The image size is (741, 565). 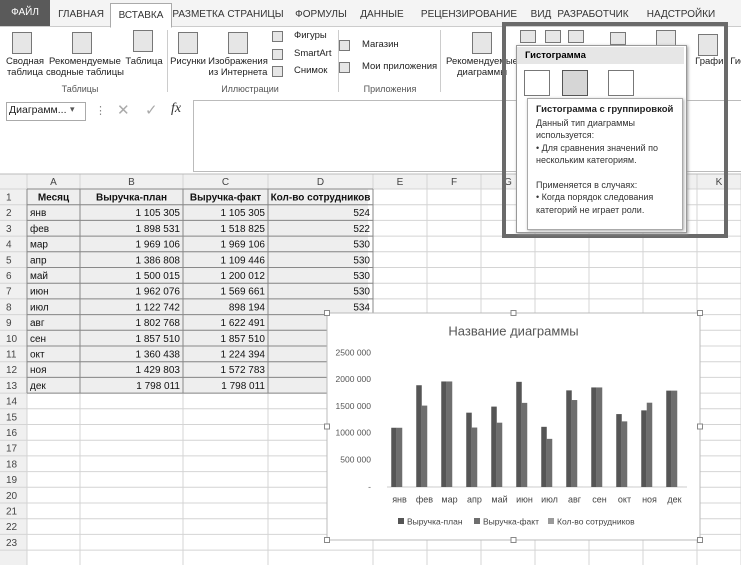 I want to click on y-tick-label: 1500 000, so click(x=354, y=406).